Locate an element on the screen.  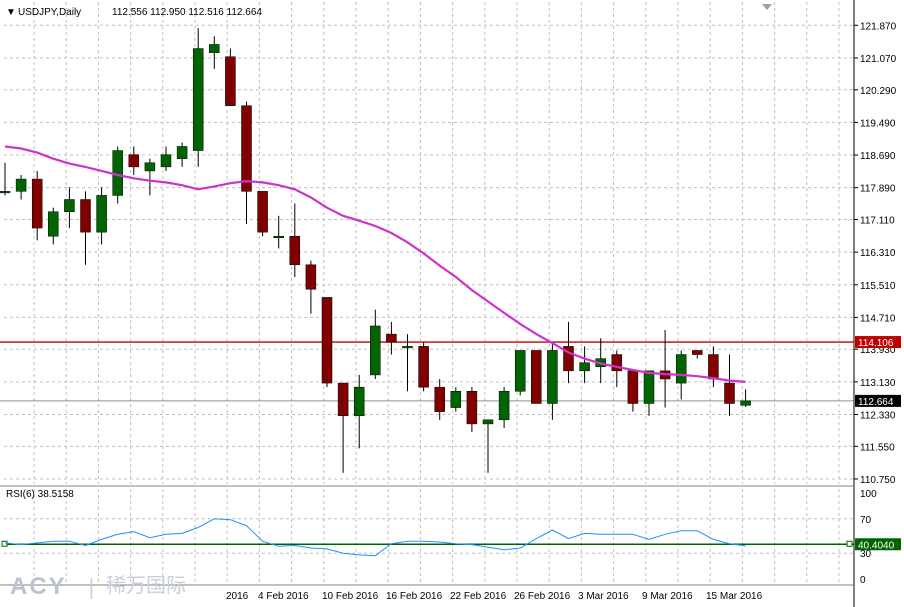
rsi-level-tag-label: 40.4040 is located at coordinates (876, 545).